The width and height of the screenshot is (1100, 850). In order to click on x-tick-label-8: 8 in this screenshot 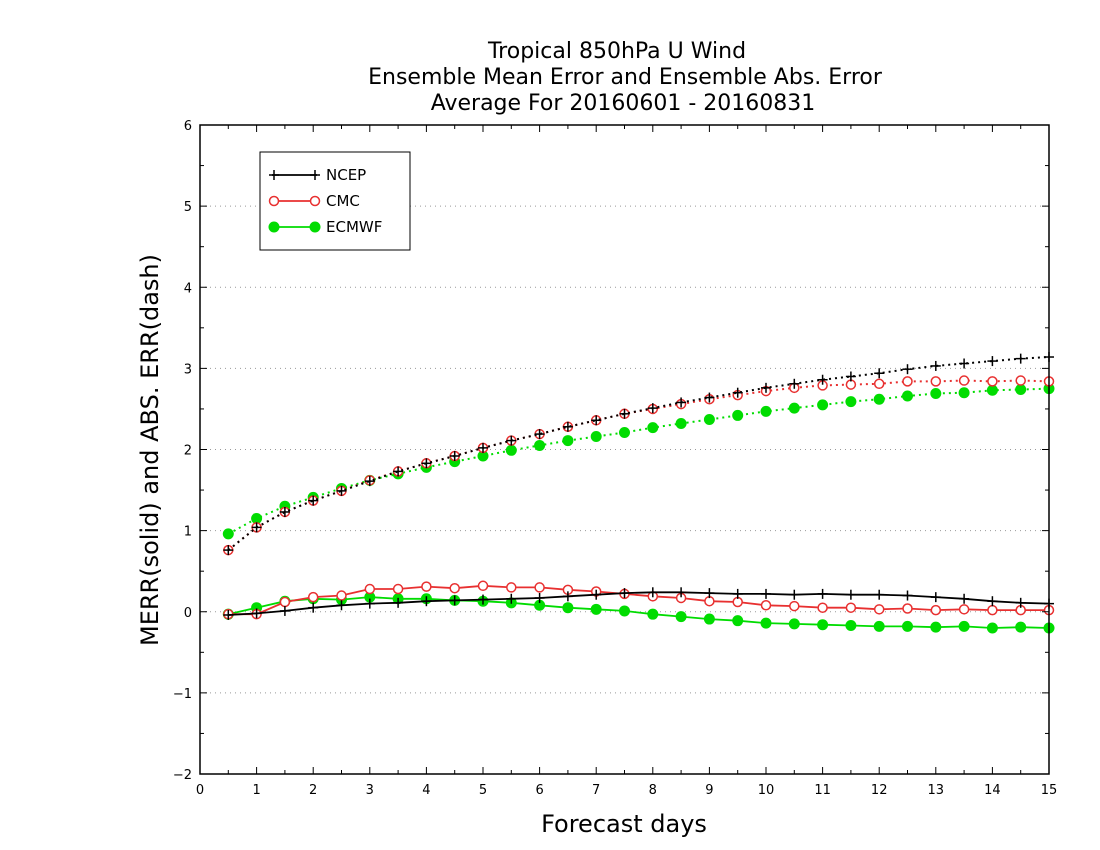, I will do `click(653, 790)`.